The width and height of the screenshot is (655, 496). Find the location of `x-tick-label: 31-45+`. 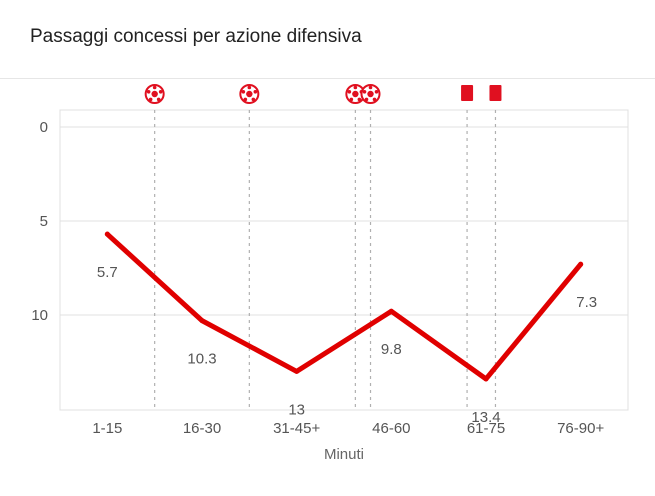

x-tick-label: 31-45+ is located at coordinates (296, 428).